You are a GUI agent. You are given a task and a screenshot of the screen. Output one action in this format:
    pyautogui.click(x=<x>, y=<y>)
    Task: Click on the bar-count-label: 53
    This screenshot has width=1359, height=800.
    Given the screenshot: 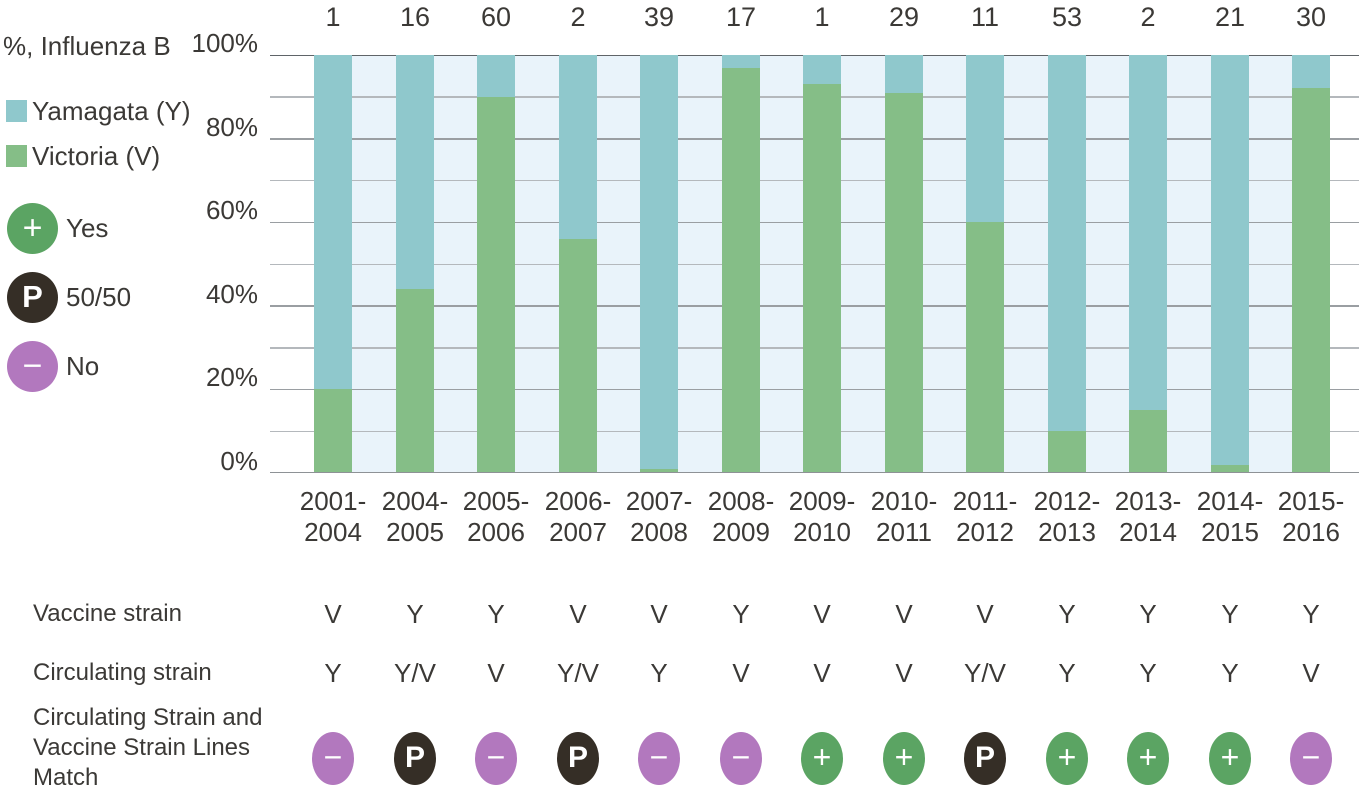 What is the action you would take?
    pyautogui.click(x=1067, y=17)
    